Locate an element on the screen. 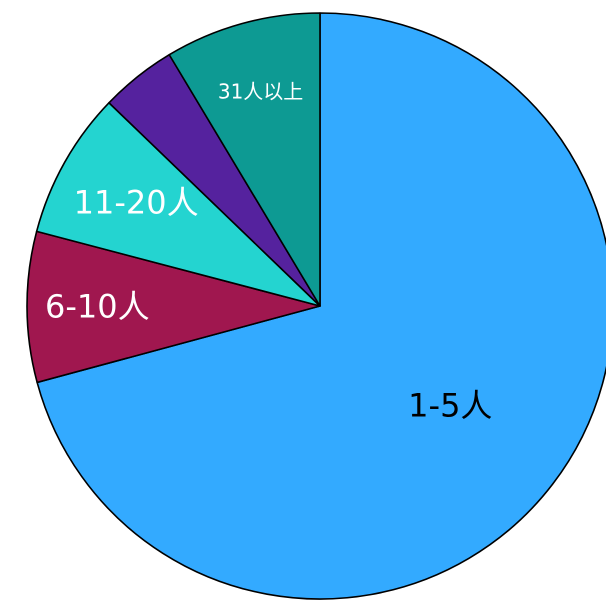  slice-label-1-5: 1-5人 is located at coordinates (450, 406).